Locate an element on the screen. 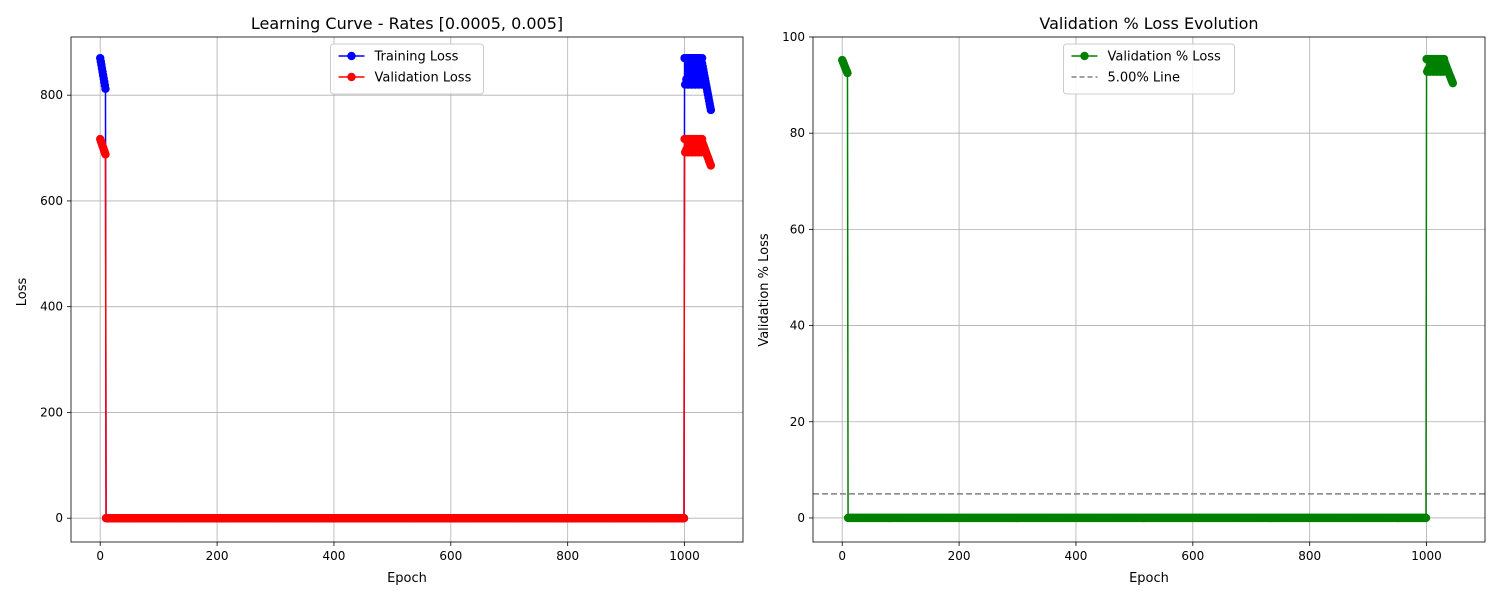 The width and height of the screenshot is (1500, 600). y-tick-label: 200 is located at coordinates (51, 412).